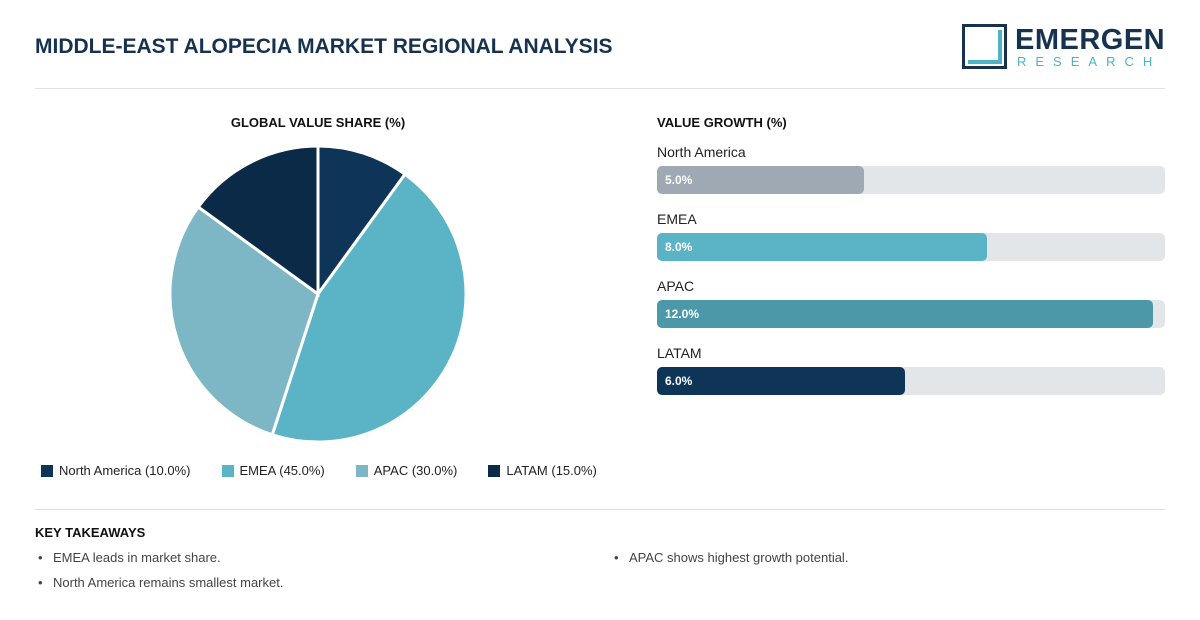 Image resolution: width=1200 pixels, height=620 pixels. I want to click on pie-chart, so click(318, 294).